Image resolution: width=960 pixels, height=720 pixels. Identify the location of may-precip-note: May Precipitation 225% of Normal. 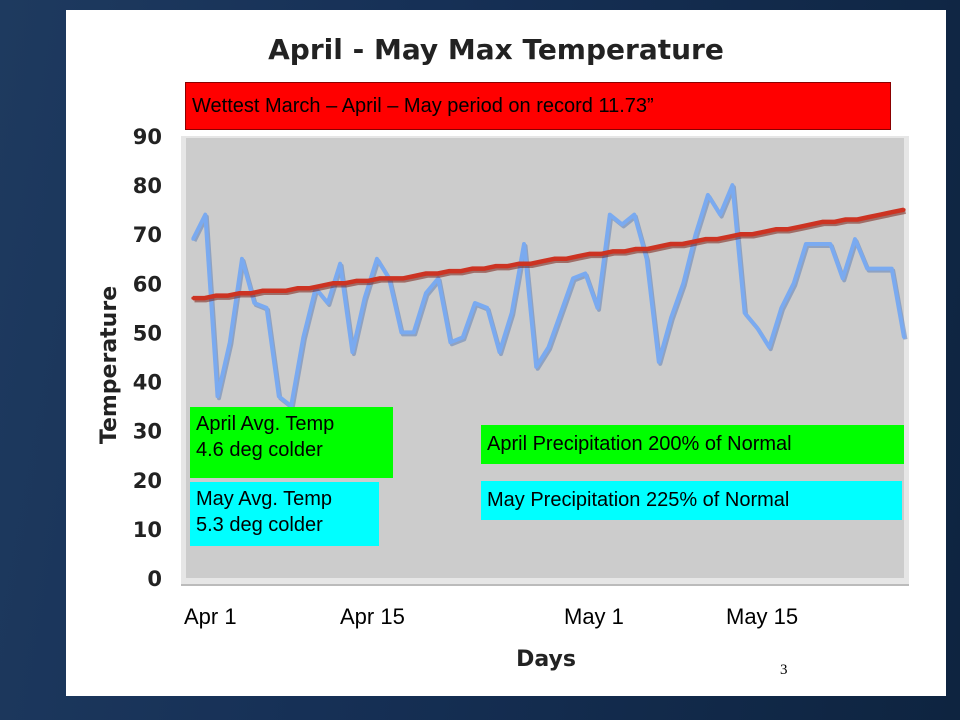
(691, 500).